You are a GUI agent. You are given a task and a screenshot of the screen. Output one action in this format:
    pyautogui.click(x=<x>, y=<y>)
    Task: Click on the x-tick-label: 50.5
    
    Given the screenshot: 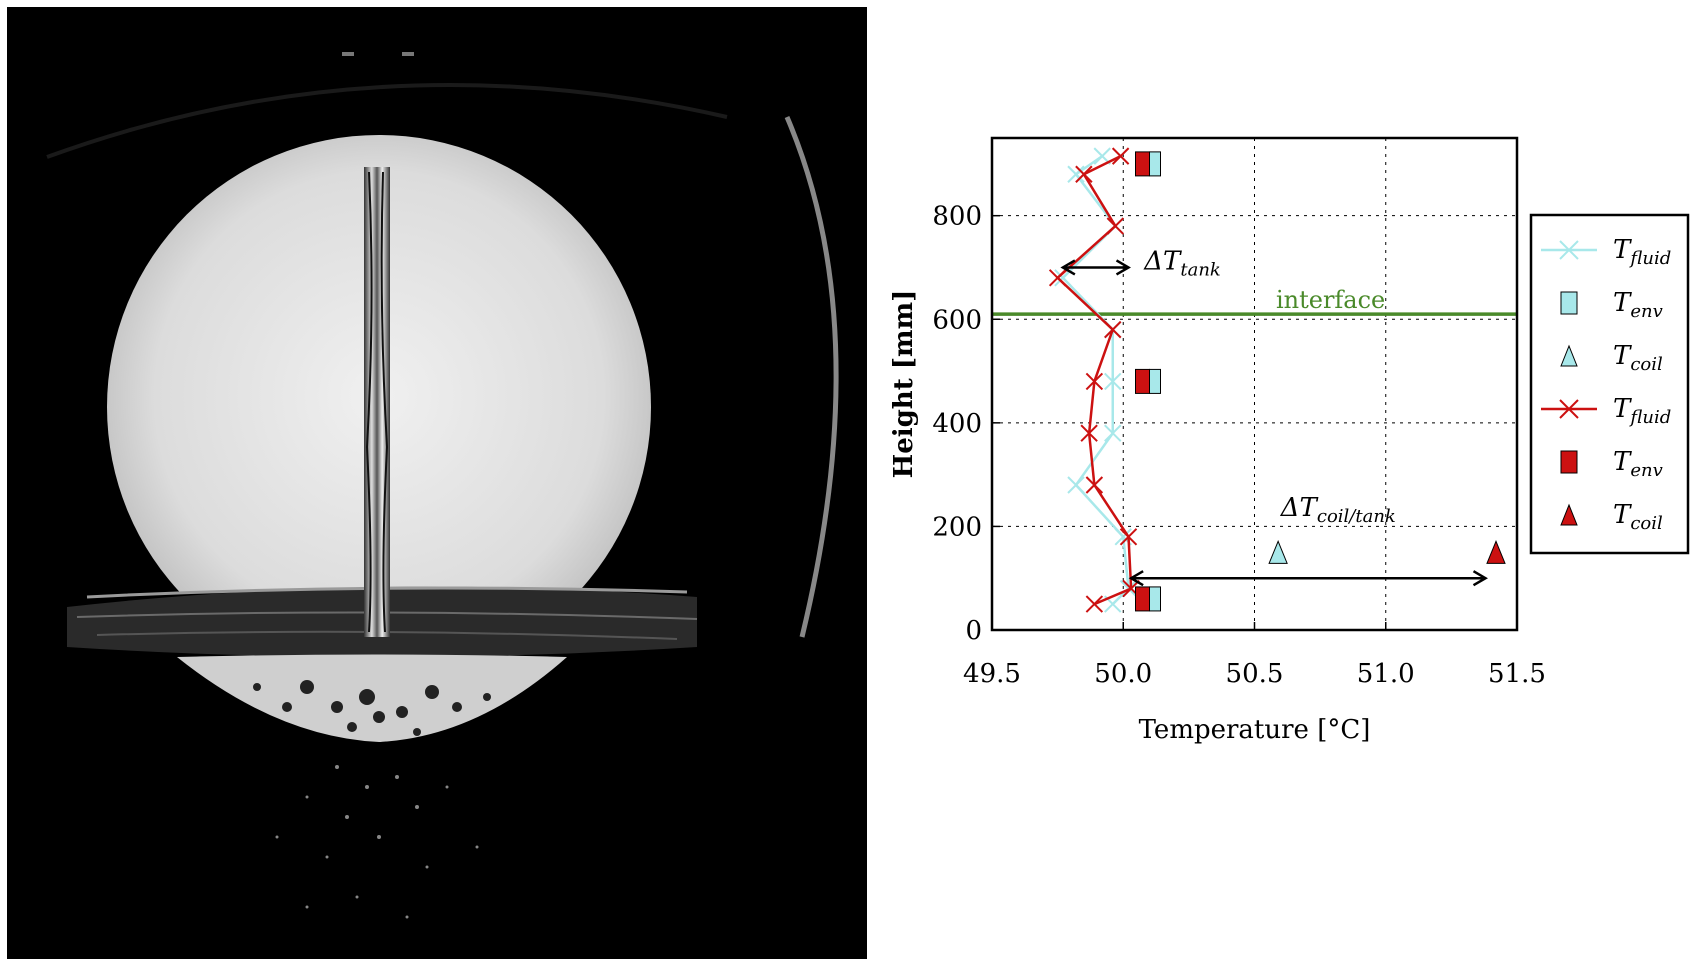 What is the action you would take?
    pyautogui.click(x=1255, y=674)
    